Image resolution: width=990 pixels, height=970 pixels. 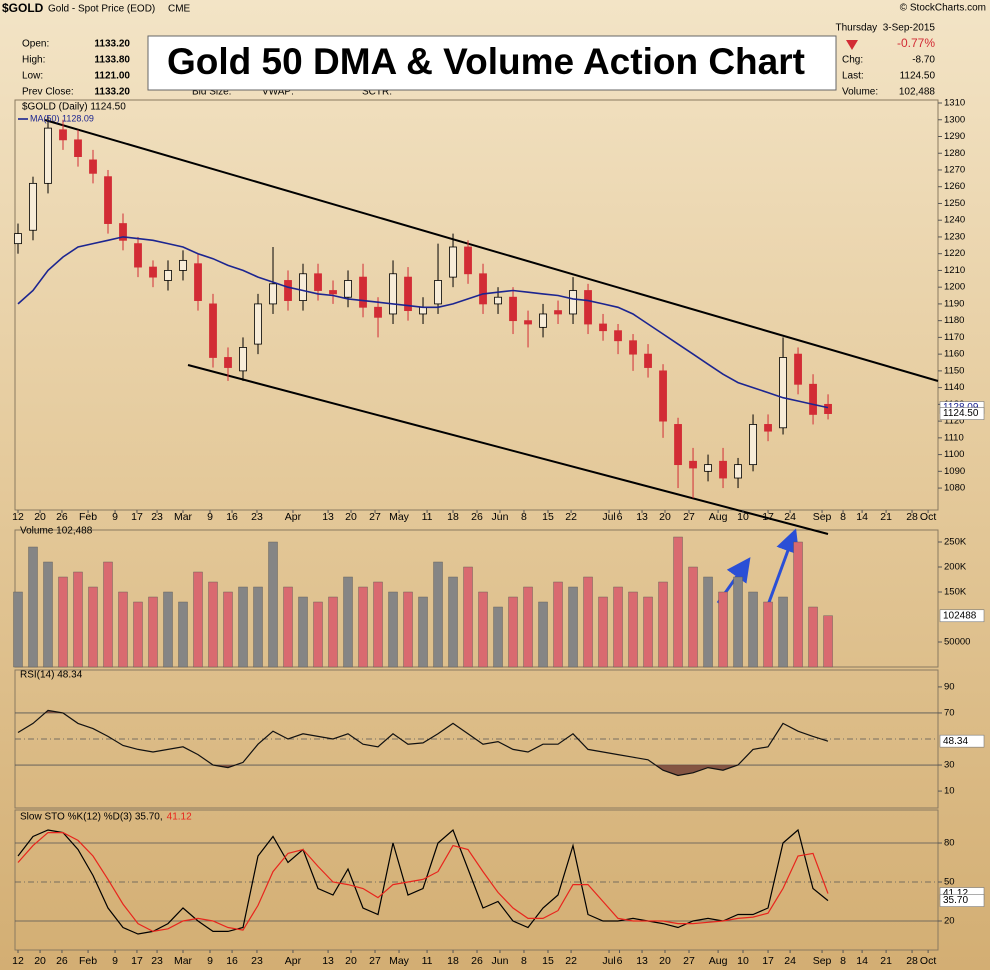 I want to click on field-label: Volume:, so click(x=860, y=92).